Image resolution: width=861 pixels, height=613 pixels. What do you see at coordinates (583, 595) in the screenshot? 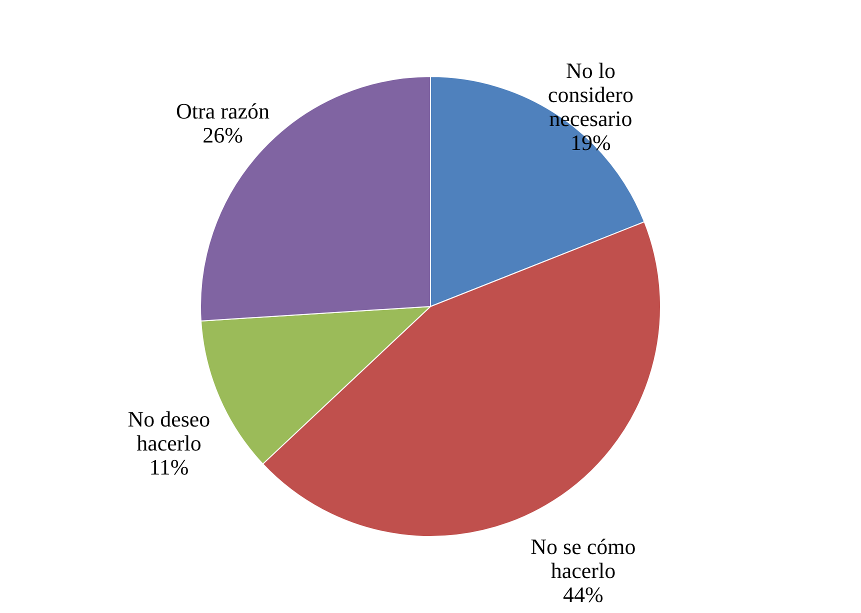
I see `data-label: 44%` at bounding box center [583, 595].